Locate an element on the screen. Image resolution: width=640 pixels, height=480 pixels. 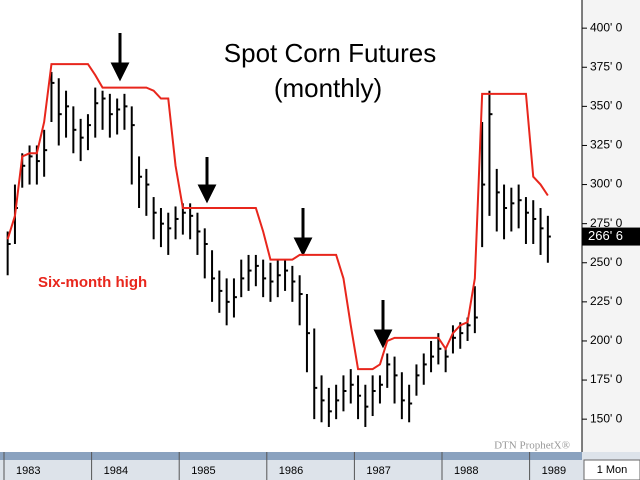
watermark: DTN ProphetX® is located at coordinates (532, 446).